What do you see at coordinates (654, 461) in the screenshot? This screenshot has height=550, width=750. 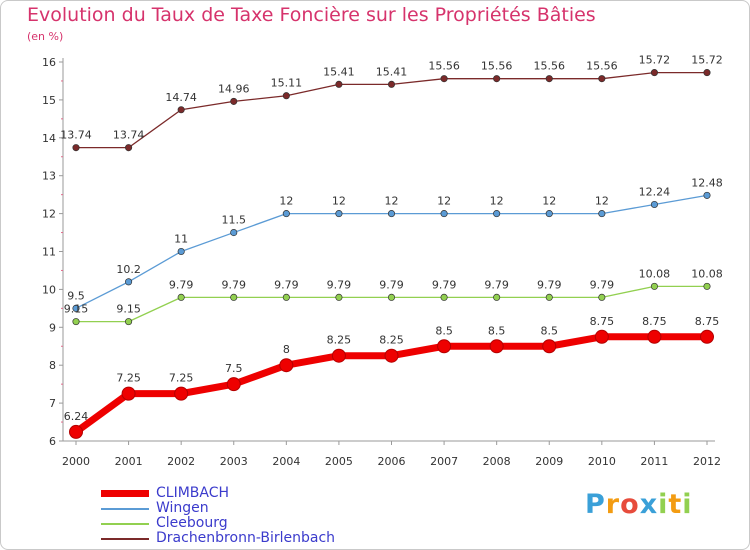 I see `x-tick-label: 2011` at bounding box center [654, 461].